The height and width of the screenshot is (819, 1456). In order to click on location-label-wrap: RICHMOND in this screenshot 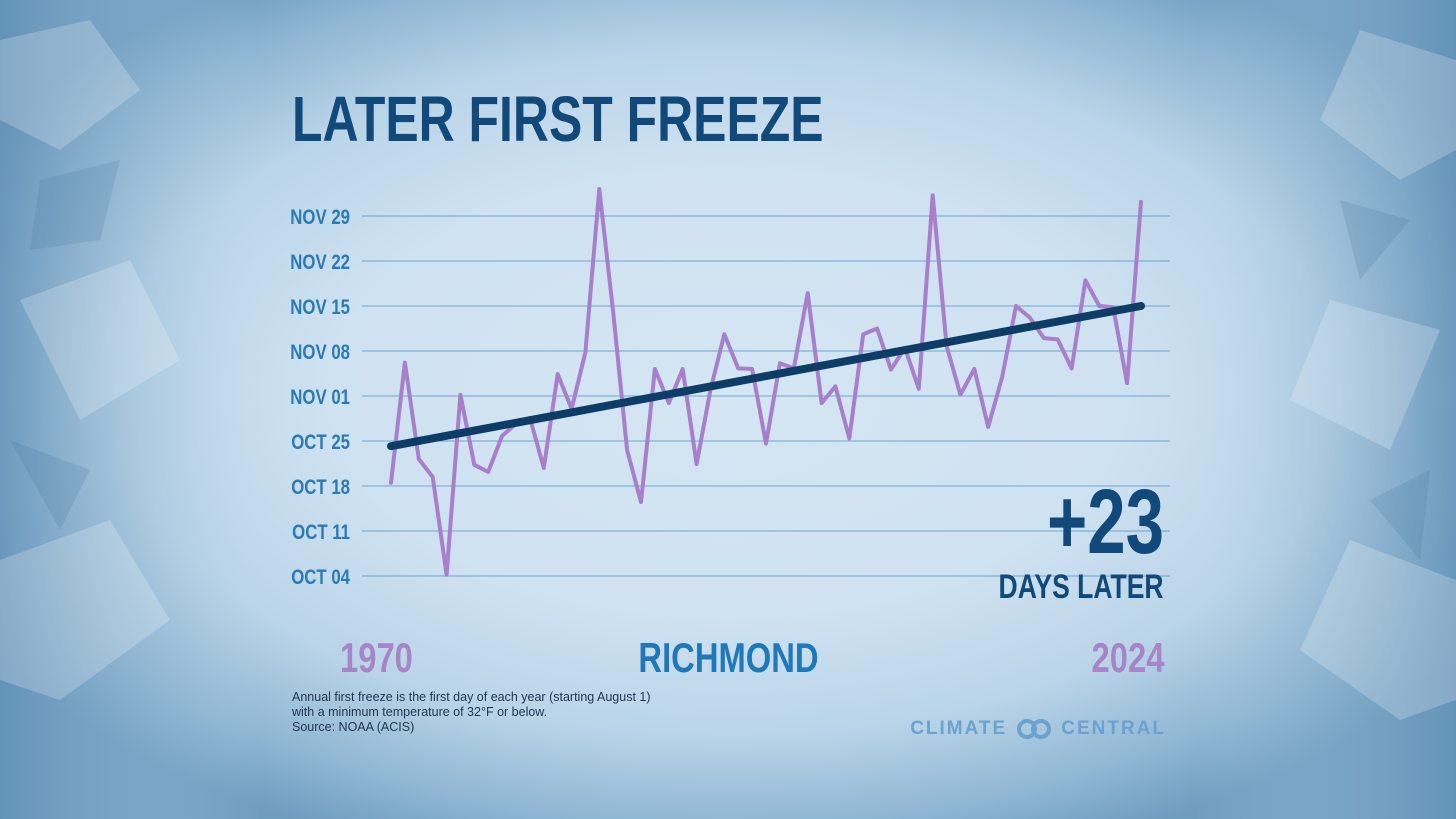, I will do `click(728, 658)`.